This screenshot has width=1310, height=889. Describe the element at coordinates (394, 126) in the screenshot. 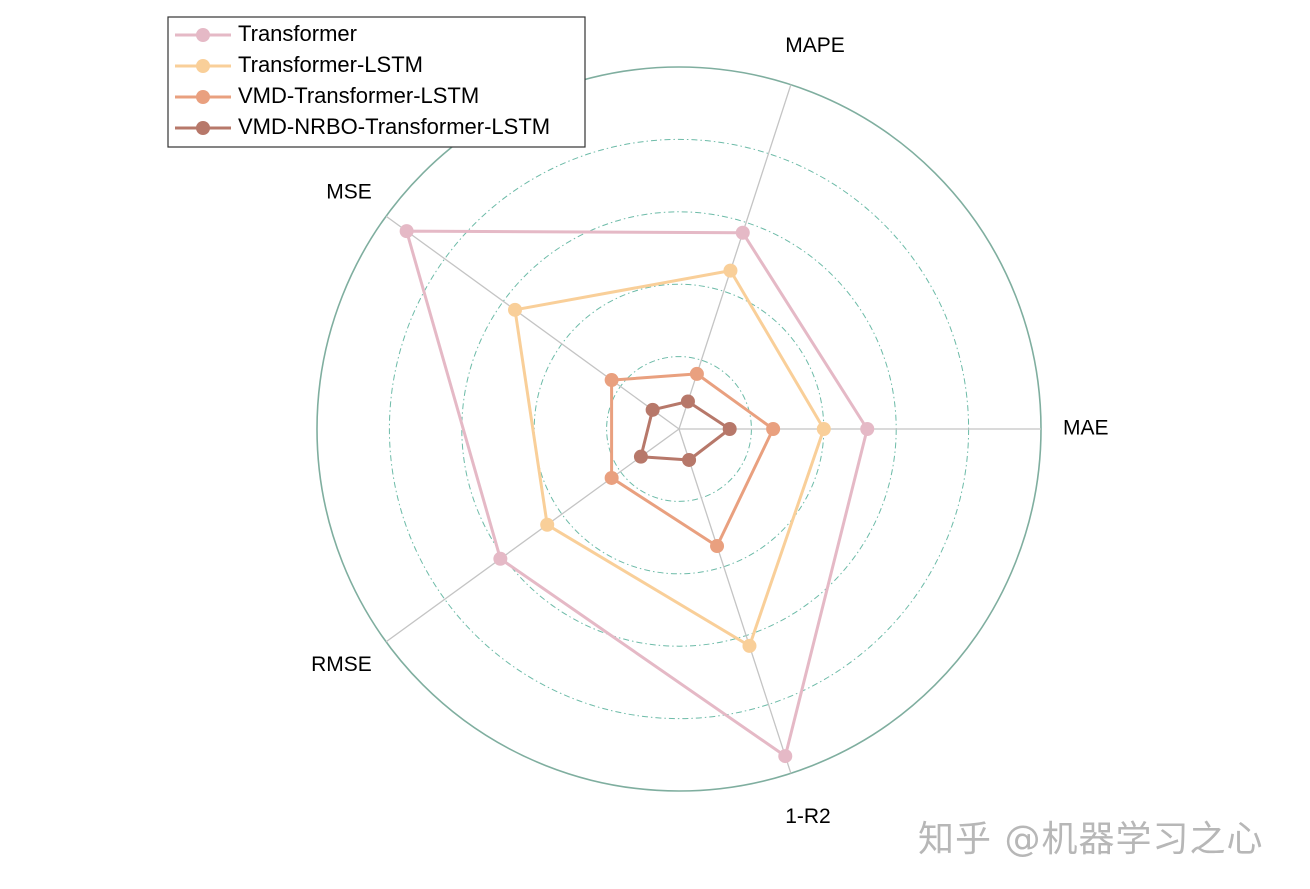

I see `legend-label: VMD-NRBO-Transformer-LSTM` at that location.